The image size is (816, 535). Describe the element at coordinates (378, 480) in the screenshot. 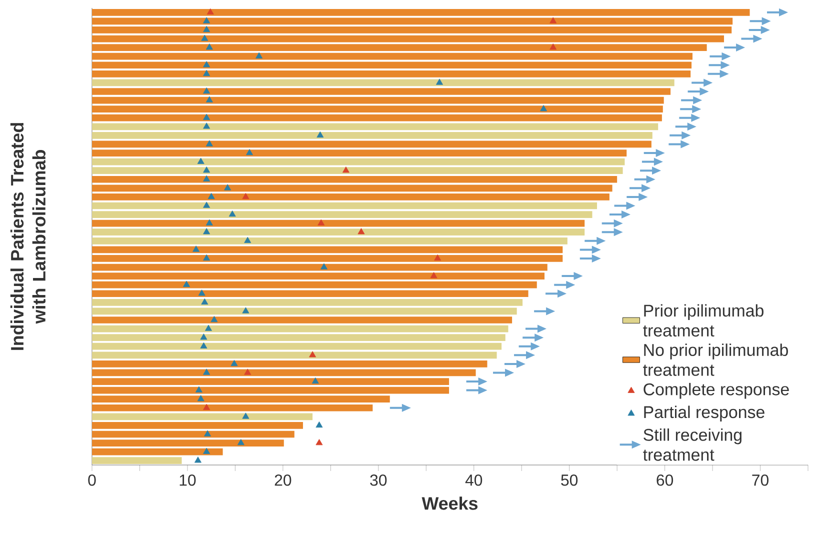

I see `x-tick-label: 30` at that location.